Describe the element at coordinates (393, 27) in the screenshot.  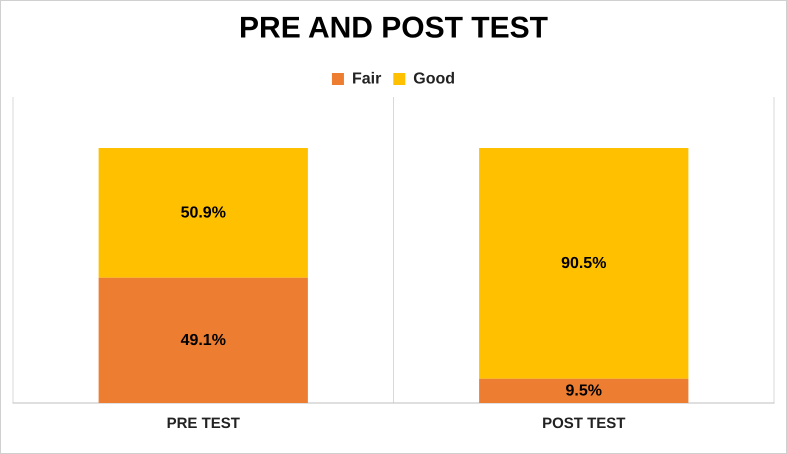
I see `chart-title: PRE AND POST TEST` at that location.